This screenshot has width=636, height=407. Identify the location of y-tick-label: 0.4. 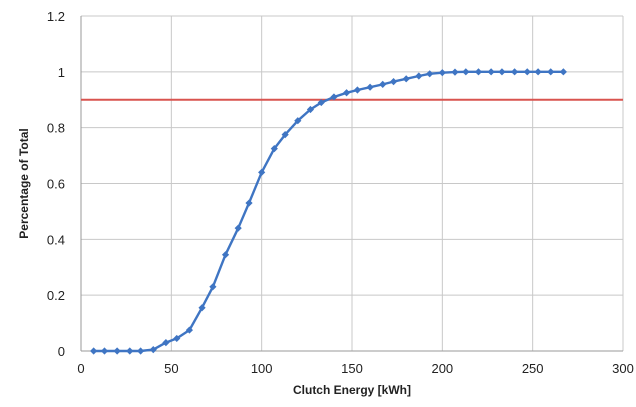
(56, 239).